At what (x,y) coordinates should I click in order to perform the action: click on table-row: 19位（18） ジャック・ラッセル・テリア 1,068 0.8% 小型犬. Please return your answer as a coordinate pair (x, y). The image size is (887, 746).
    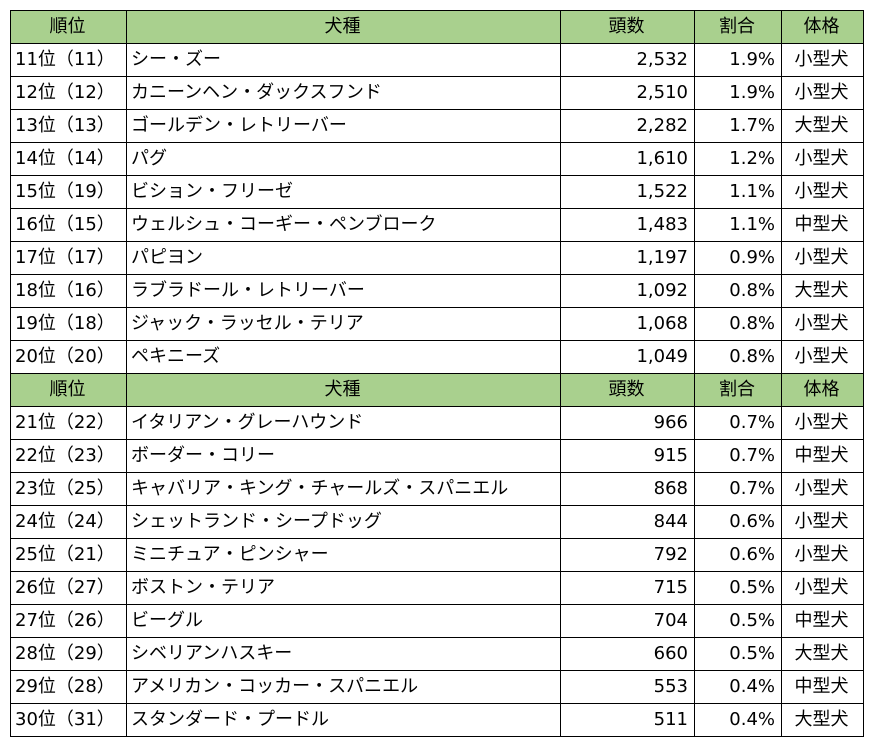
    Looking at the image, I should click on (437, 324).